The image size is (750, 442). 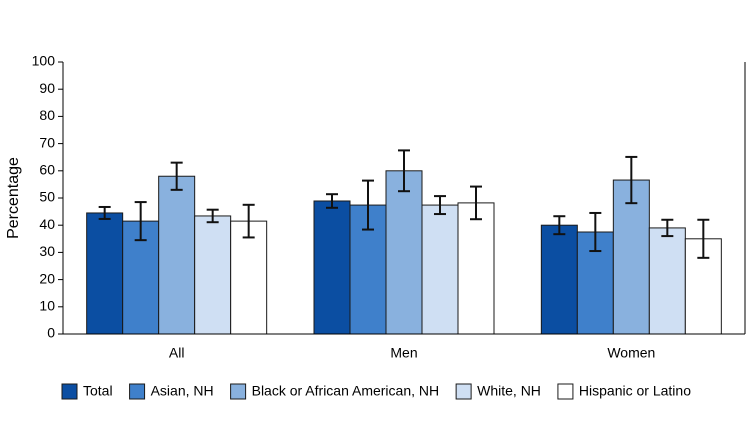 What do you see at coordinates (47, 306) in the screenshot?
I see `y-tick-label: 10` at bounding box center [47, 306].